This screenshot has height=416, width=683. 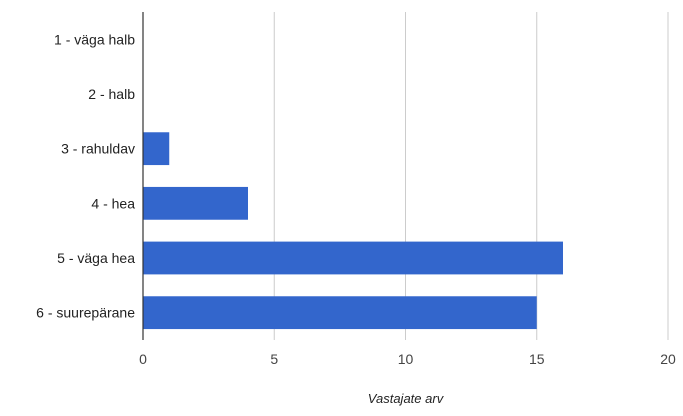 I want to click on x-tick-labels: 0 5 10 15 20, so click(x=407, y=359).